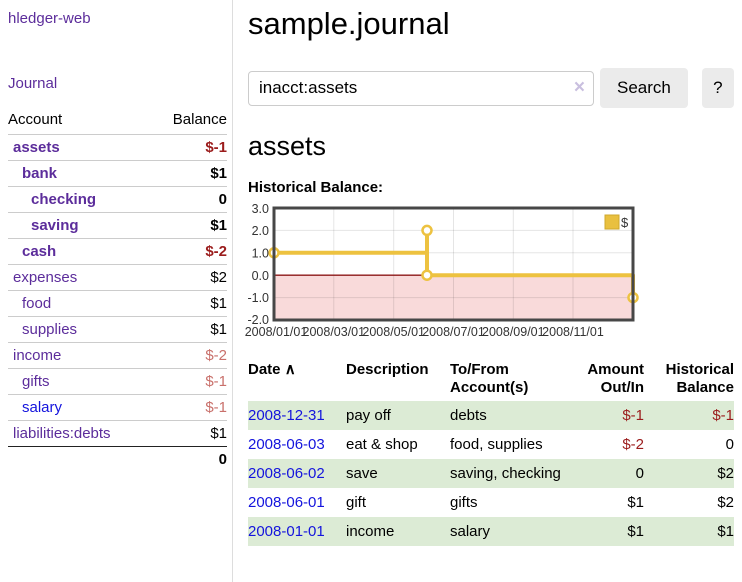 The image size is (742, 582). Describe the element at coordinates (356, 502) in the screenshot. I see `transaction-description: gift` at that location.